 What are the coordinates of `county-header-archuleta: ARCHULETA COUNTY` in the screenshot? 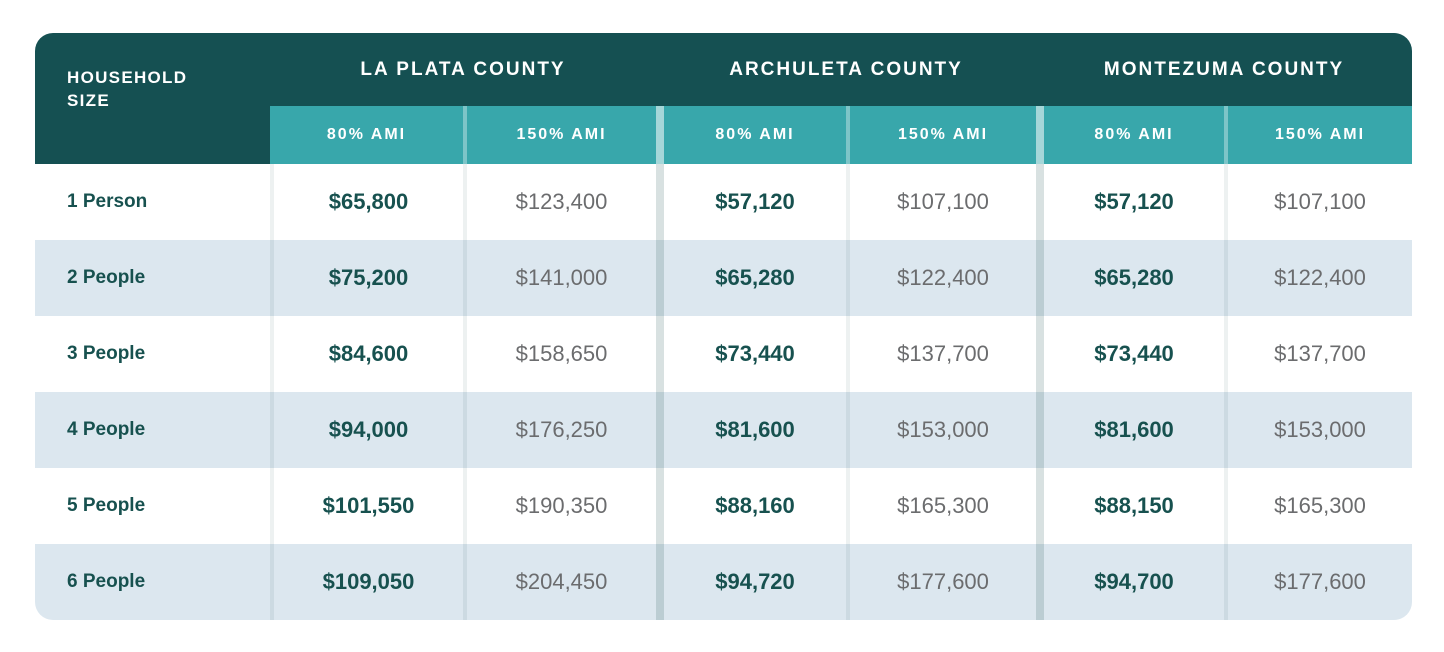 It's located at (846, 69).